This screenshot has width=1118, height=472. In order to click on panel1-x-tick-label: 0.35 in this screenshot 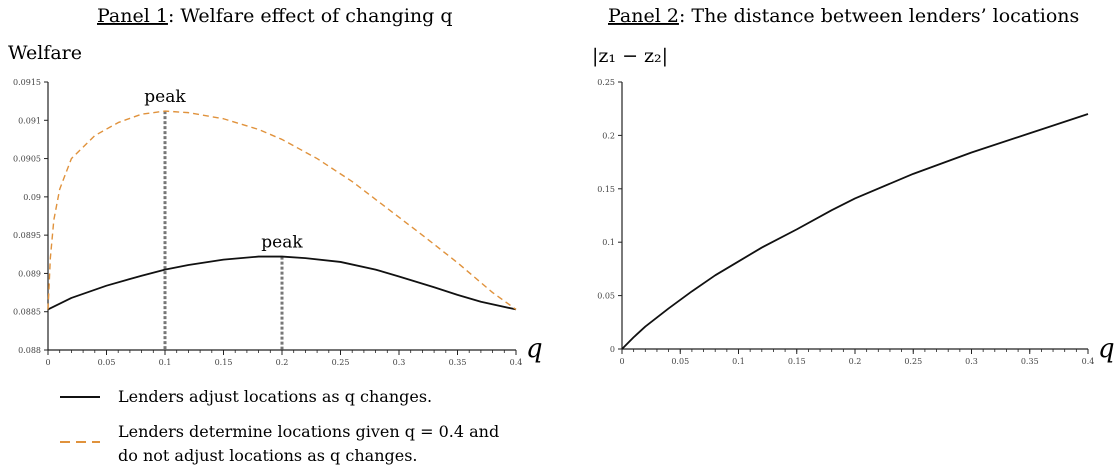, I will do `click(458, 362)`.